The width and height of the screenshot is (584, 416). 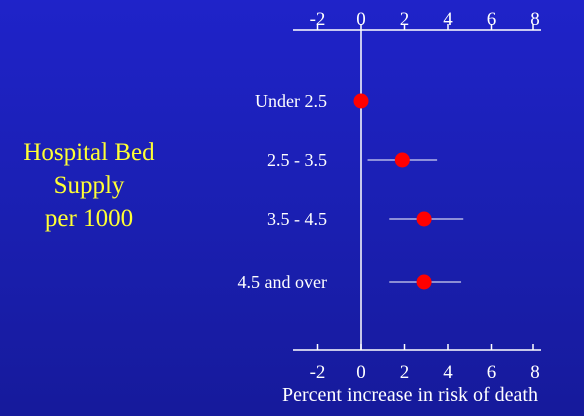 I want to click on y-axis-label-line-2: Supply, so click(x=89, y=185).